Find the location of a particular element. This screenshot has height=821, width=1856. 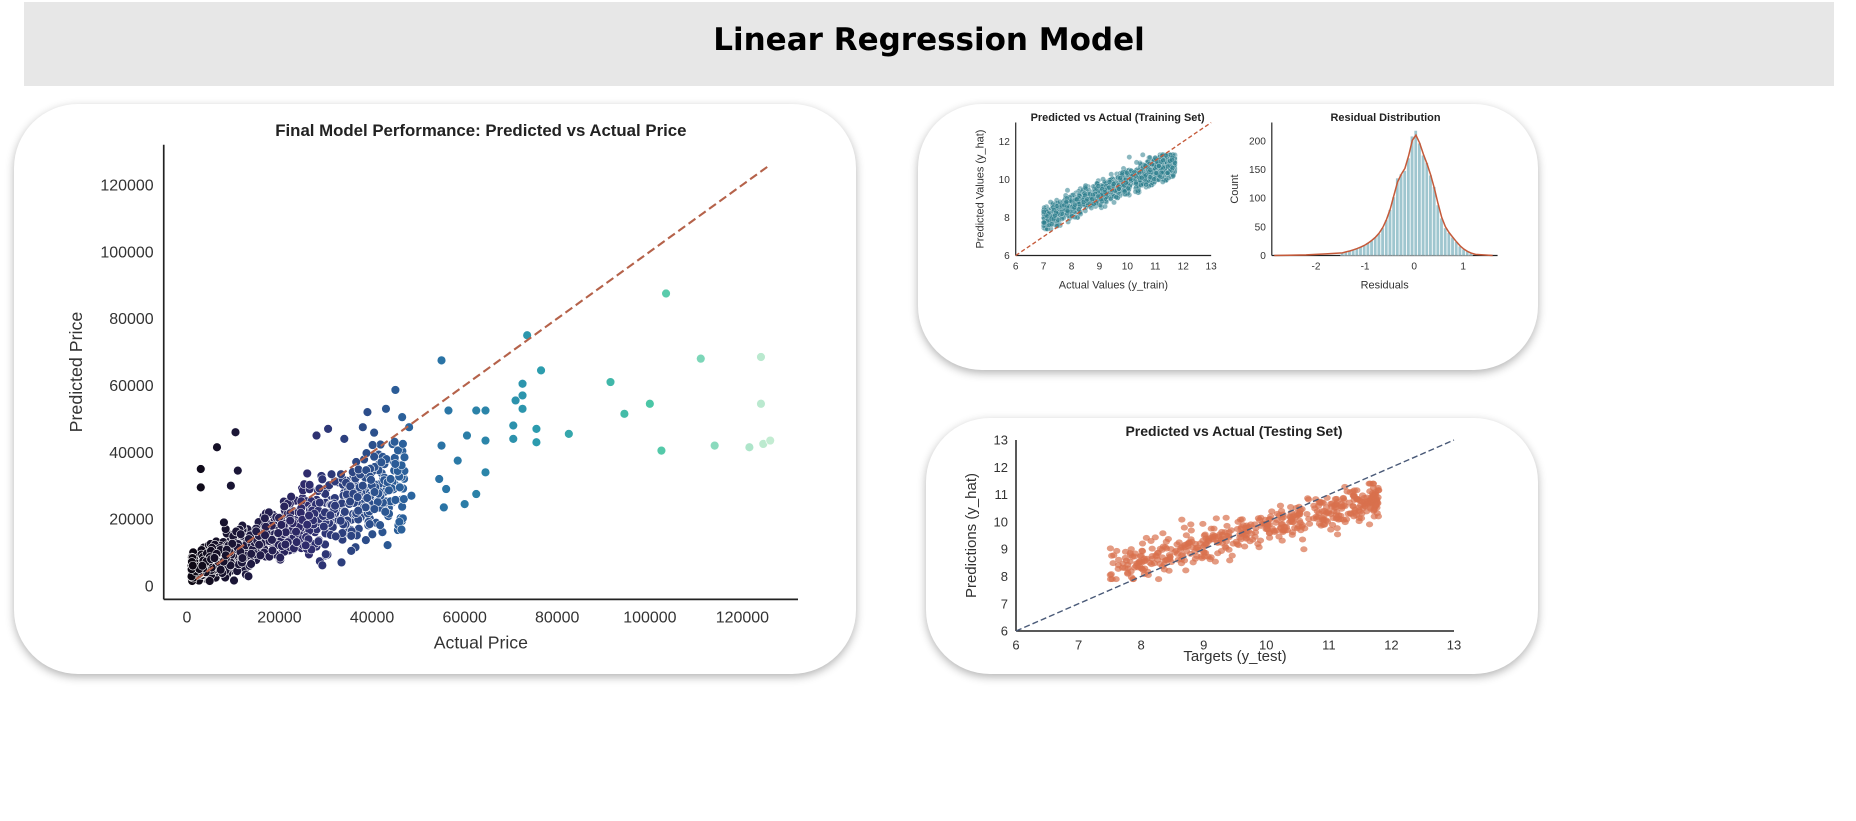

y-tick-label: 20000 is located at coordinates (131, 520).